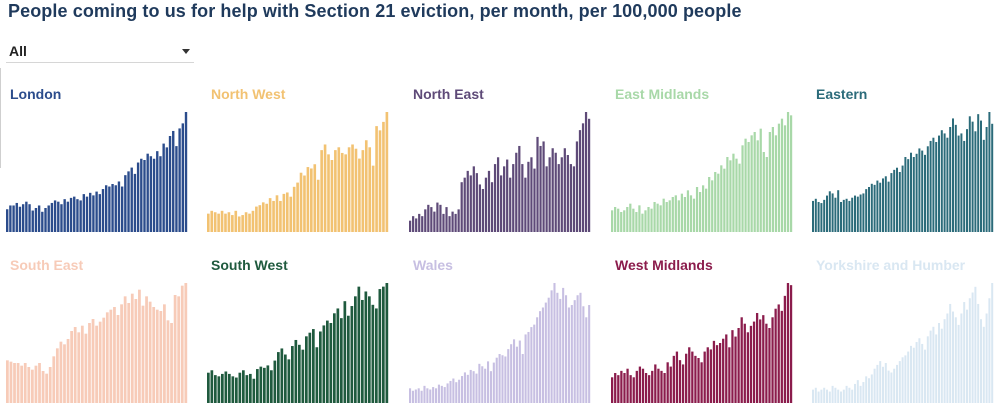  I want to click on chart-panel-north-east: North East, so click(504, 166).